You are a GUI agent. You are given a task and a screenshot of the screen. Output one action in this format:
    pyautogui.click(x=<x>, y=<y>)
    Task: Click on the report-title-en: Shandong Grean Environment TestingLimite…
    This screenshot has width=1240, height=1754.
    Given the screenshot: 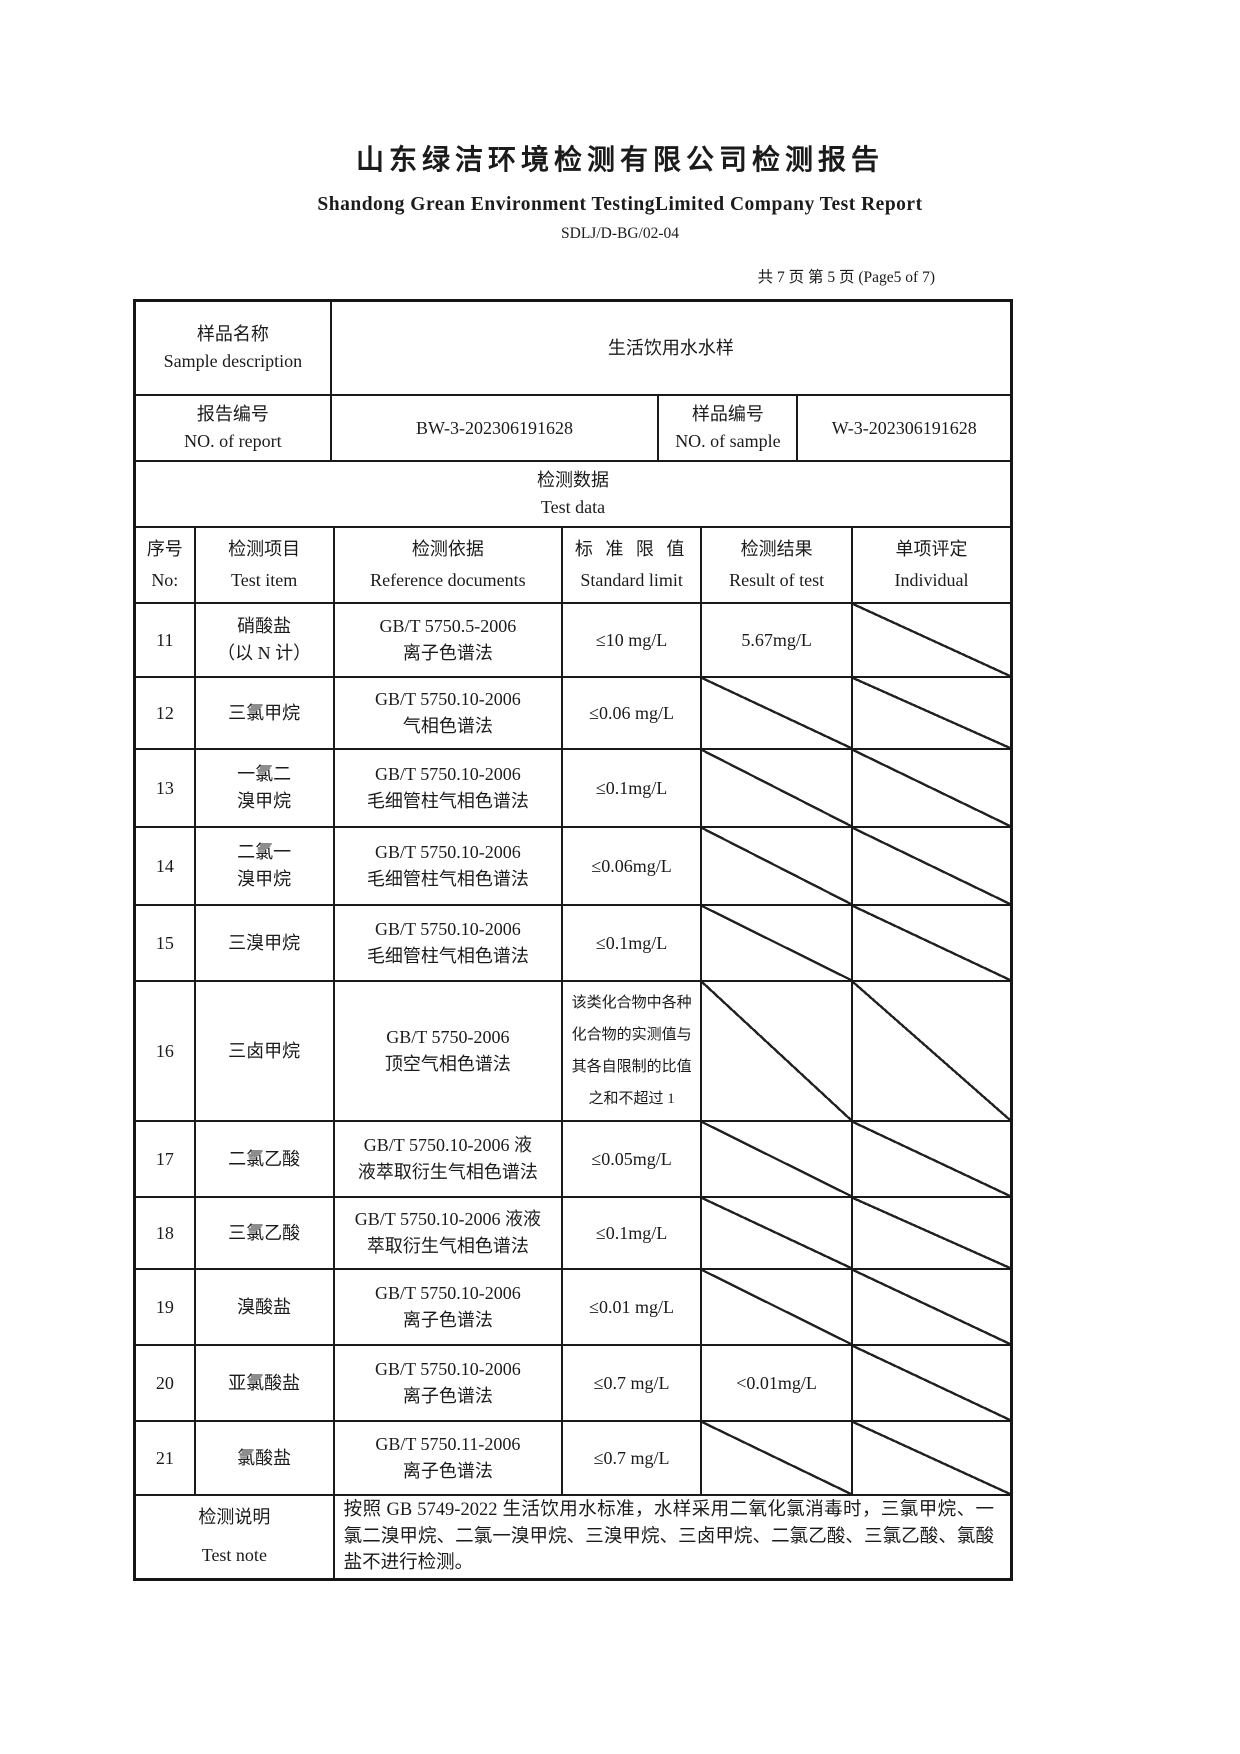 What is the action you would take?
    pyautogui.click(x=620, y=204)
    